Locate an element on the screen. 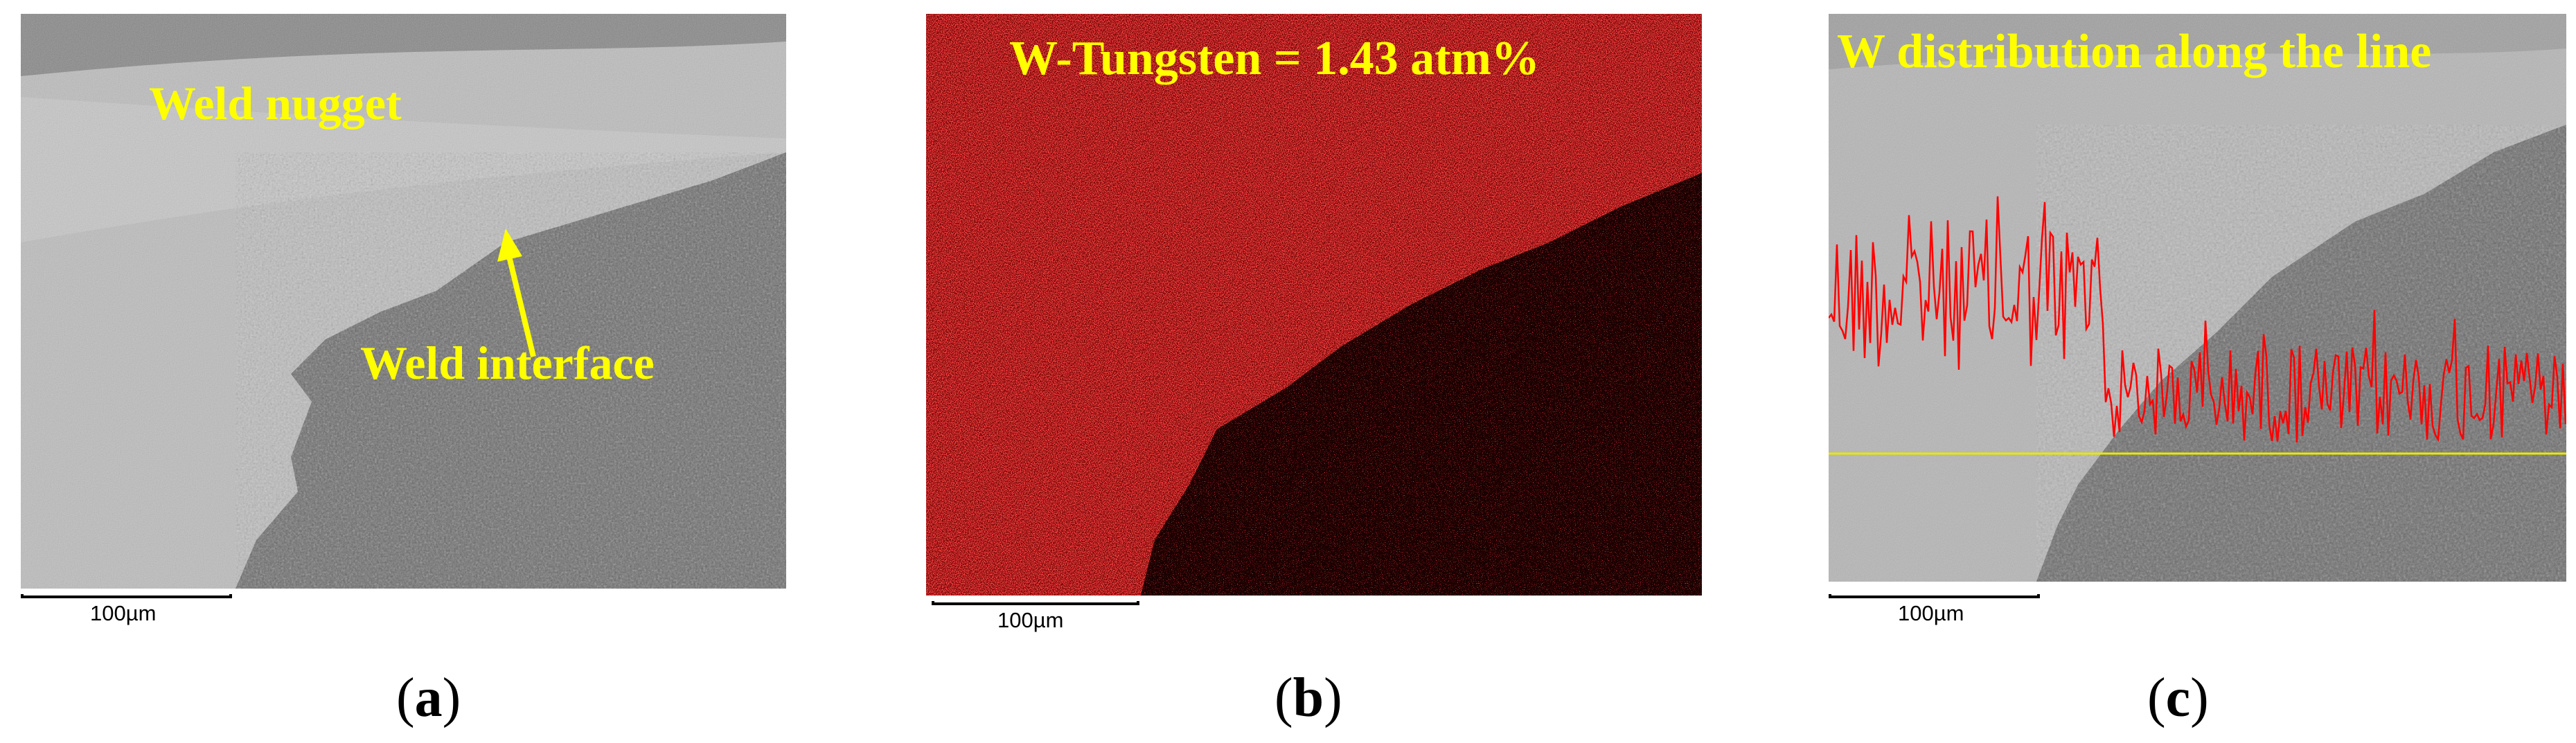 The image size is (2576, 743). caption-b: (b) is located at coordinates (1308, 698).